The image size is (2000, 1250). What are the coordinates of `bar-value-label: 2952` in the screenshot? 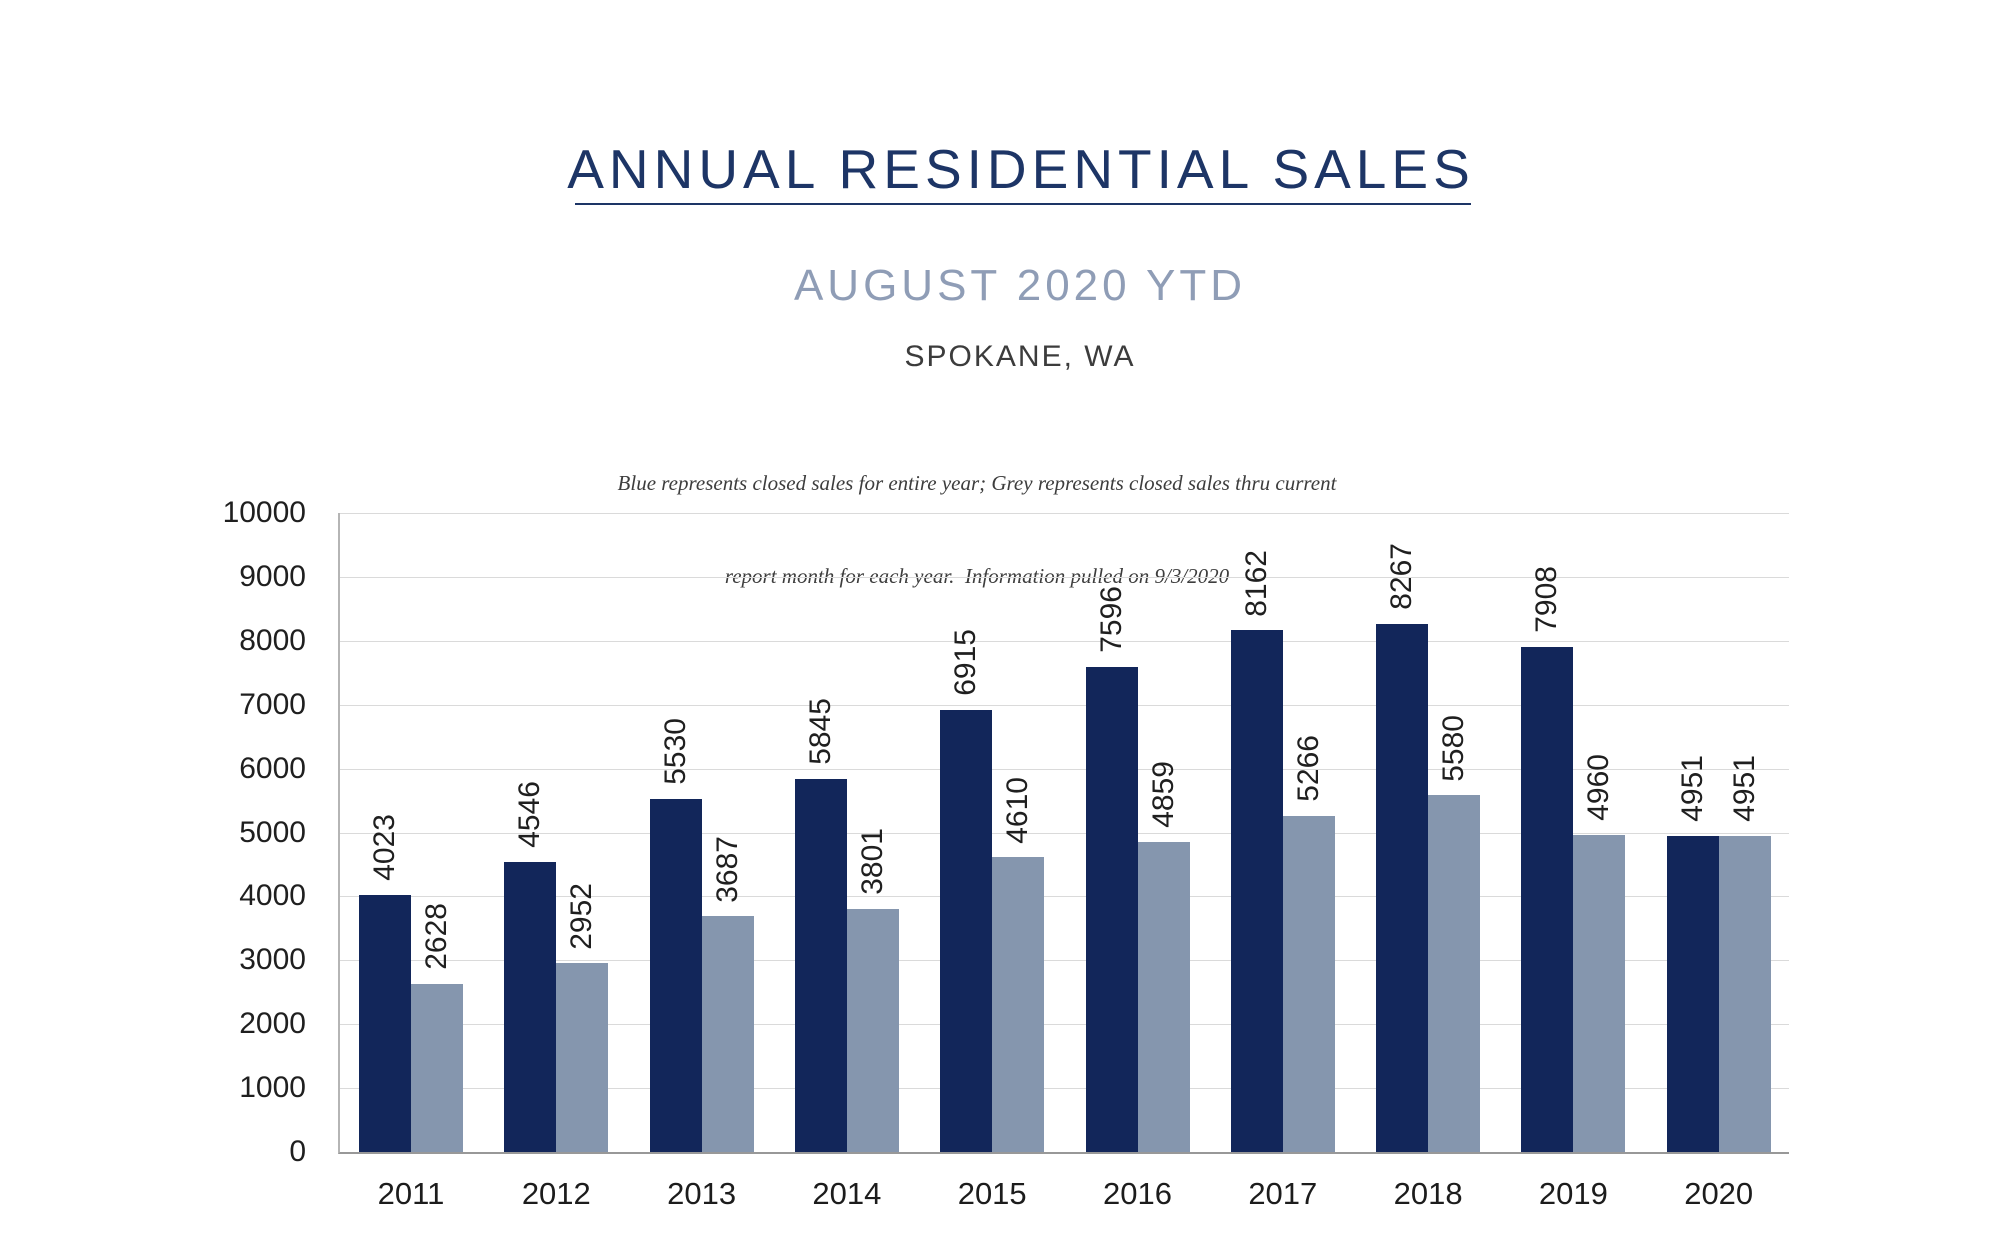 It's located at (582, 916).